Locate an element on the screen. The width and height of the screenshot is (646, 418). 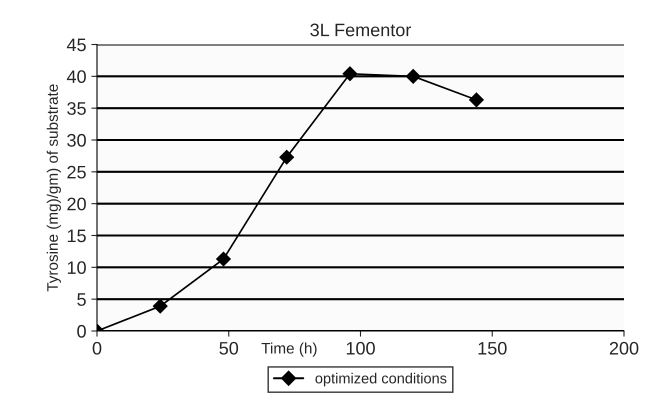
y-tick-label: 20 is located at coordinates (76, 204).